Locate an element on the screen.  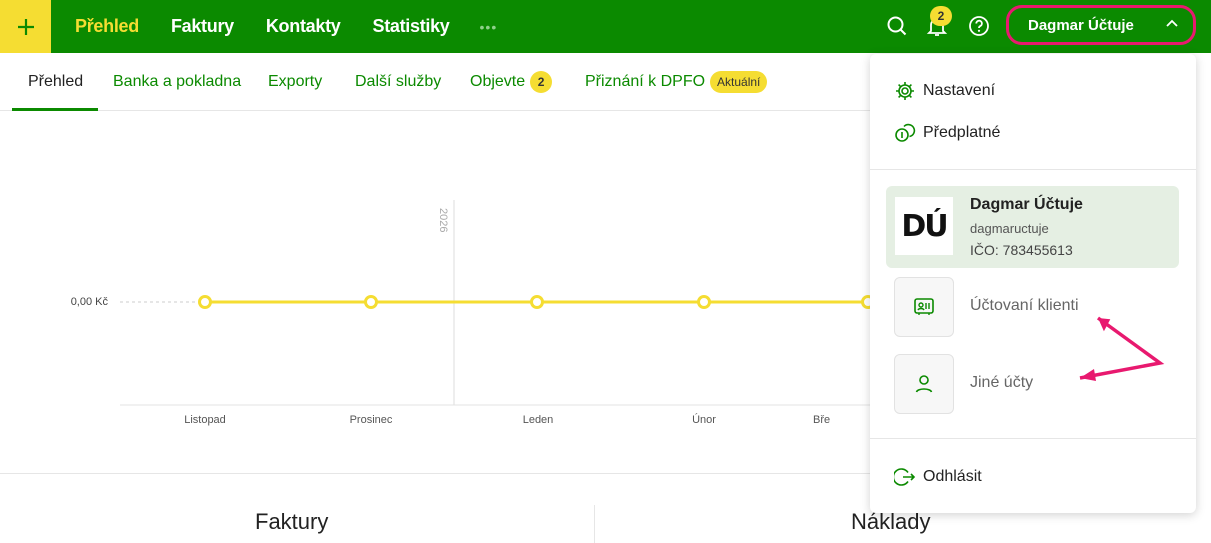
year-label: 2026 is located at coordinates (443, 220).